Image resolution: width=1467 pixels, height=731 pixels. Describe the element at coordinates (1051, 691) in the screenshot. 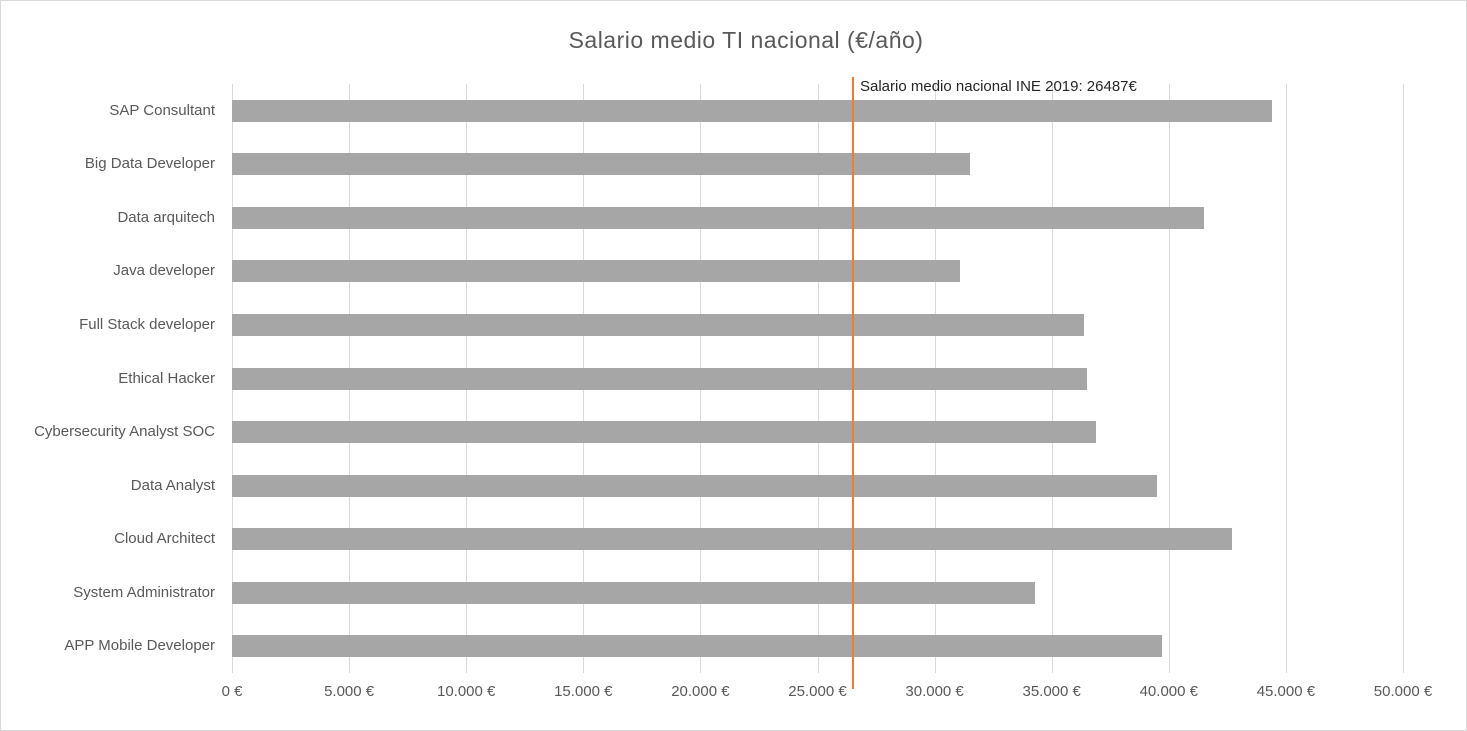

I see `x-tick-label: 35.000 €` at that location.